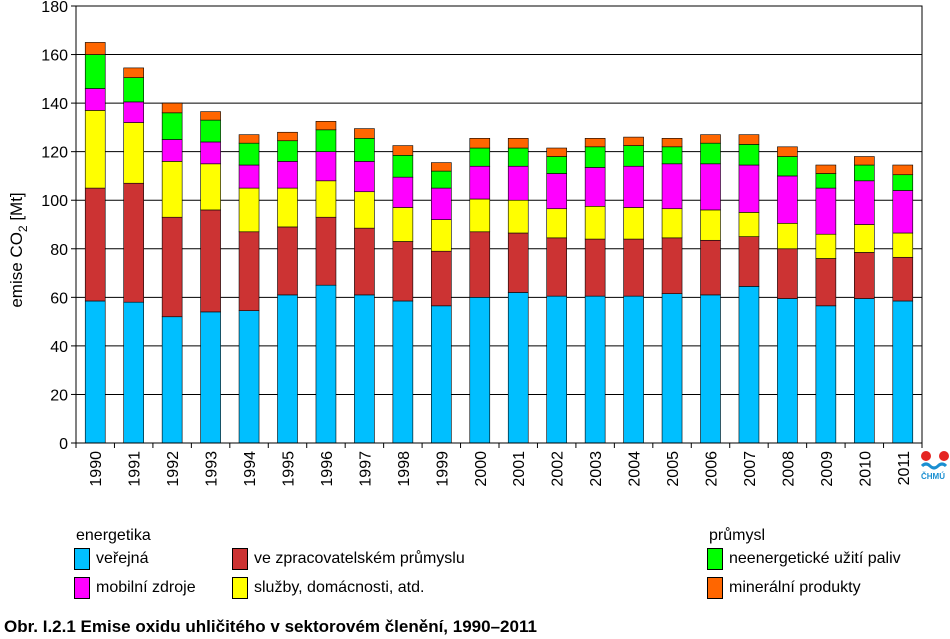 The image size is (950, 639). Describe the element at coordinates (933, 476) in the screenshot. I see `logo-text: ČHMÚ` at that location.